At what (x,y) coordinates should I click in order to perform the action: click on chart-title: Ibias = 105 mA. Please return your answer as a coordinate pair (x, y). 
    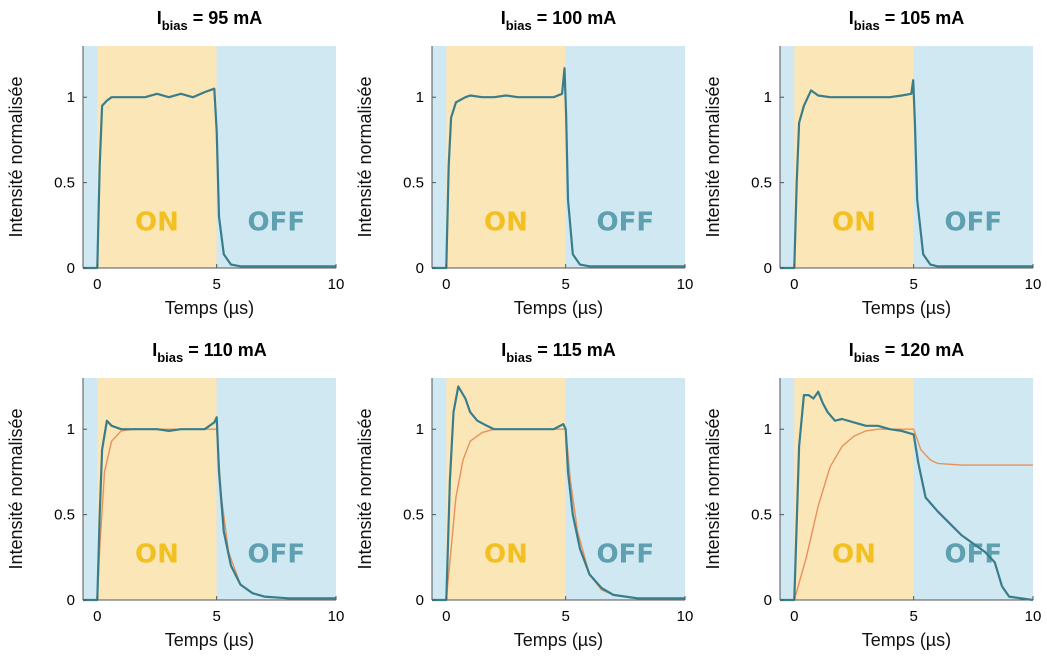
    Looking at the image, I should click on (907, 20).